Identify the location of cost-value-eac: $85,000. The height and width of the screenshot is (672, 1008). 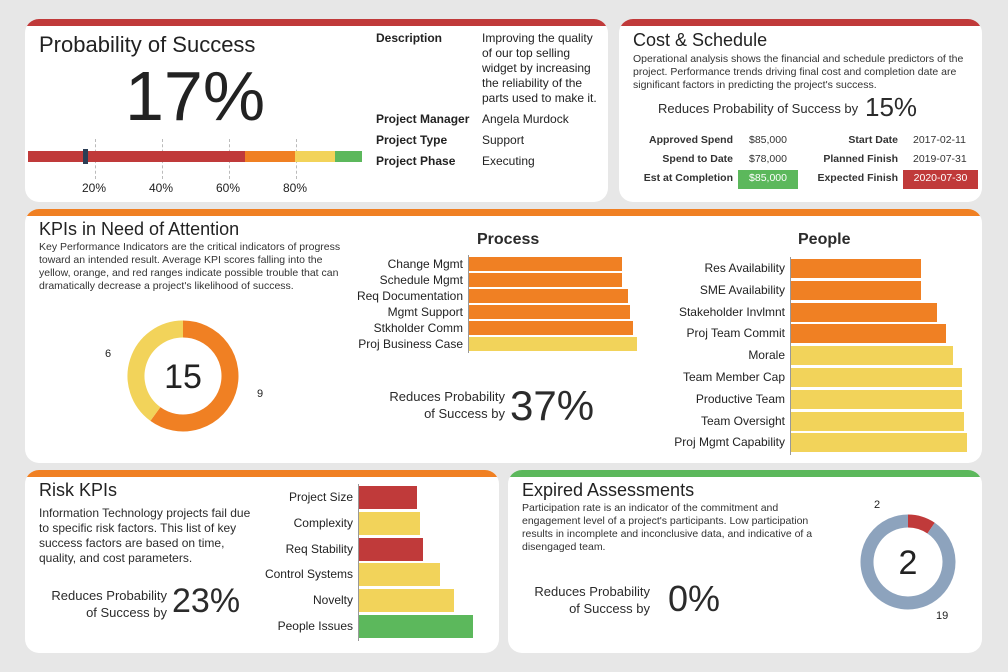
(768, 179).